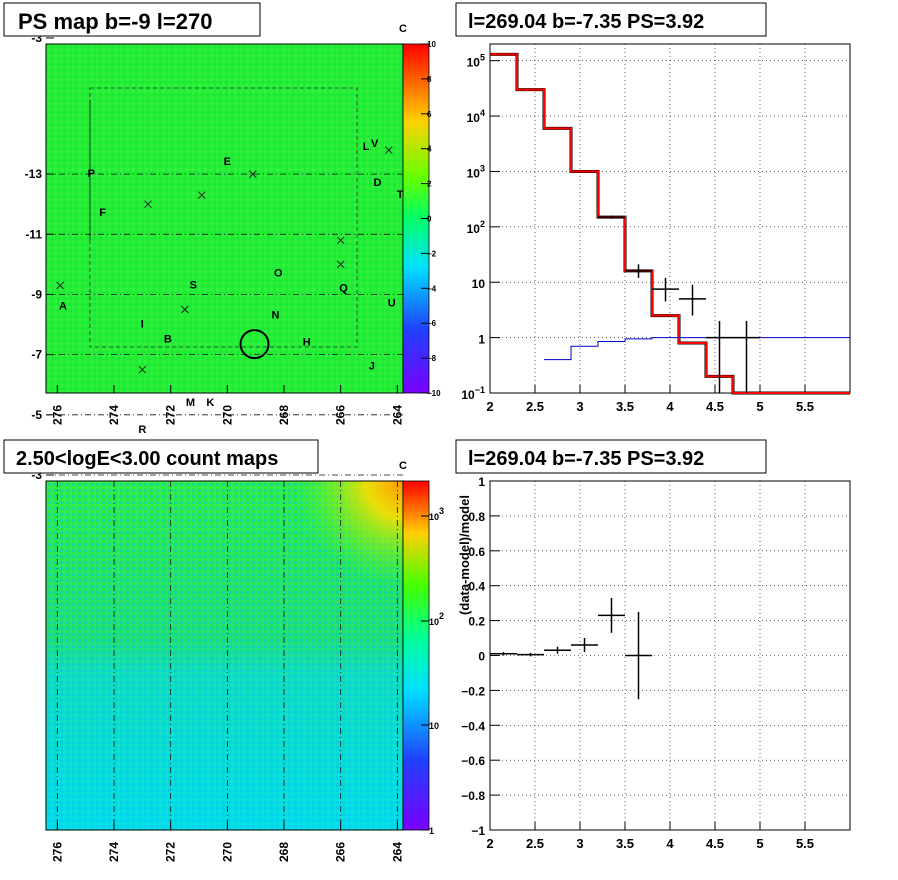  What do you see at coordinates (473, 726) in the screenshot?
I see `residual-ytick-label: −0.4` at bounding box center [473, 726].